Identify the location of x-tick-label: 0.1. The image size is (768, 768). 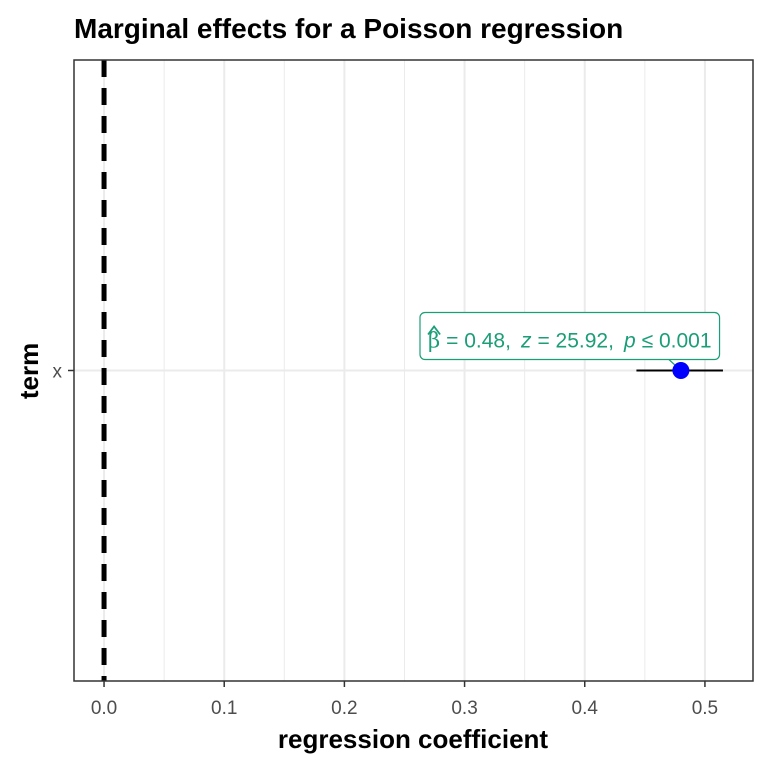
(224, 708).